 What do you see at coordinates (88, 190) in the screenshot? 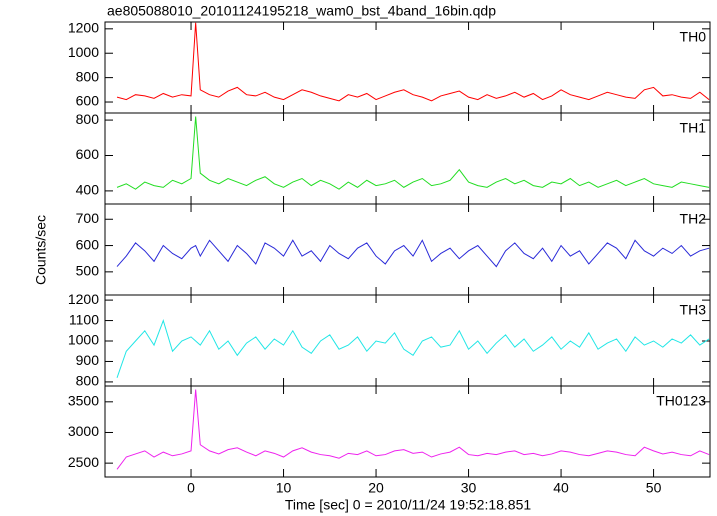
I see `y-tick-label: 400` at bounding box center [88, 190].